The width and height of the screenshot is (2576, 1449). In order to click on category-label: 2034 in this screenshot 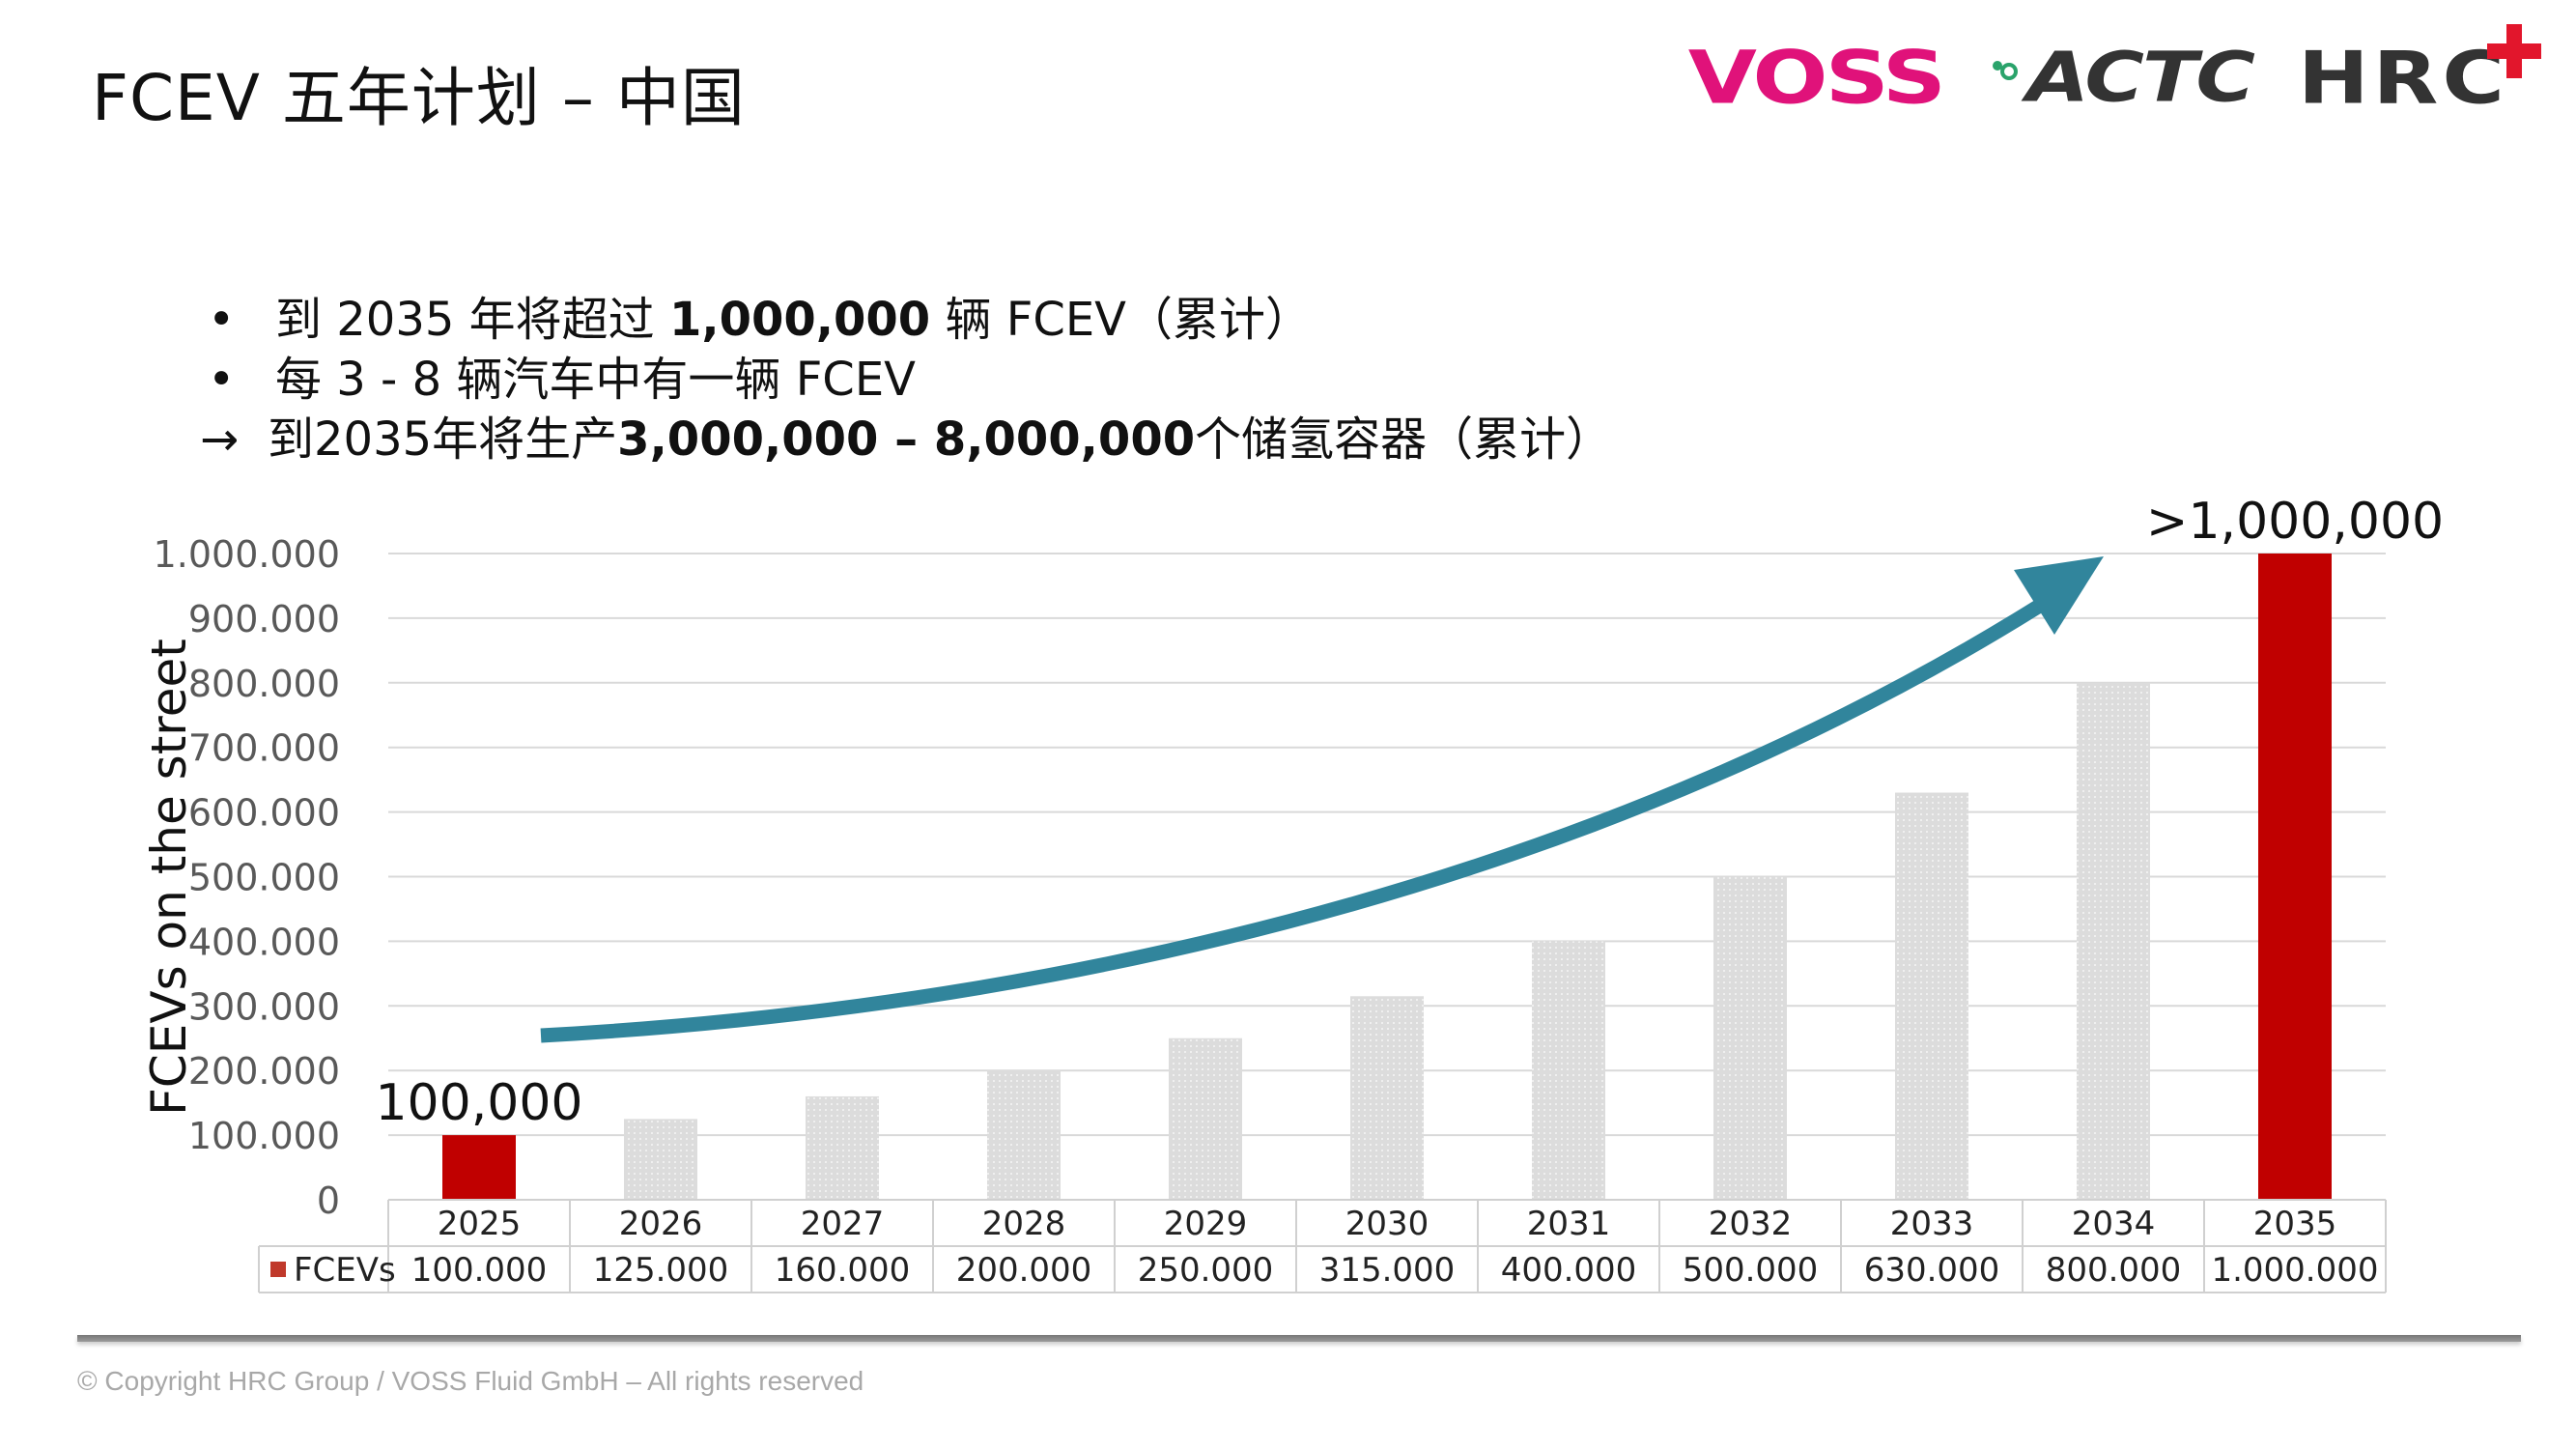, I will do `click(2114, 1224)`.